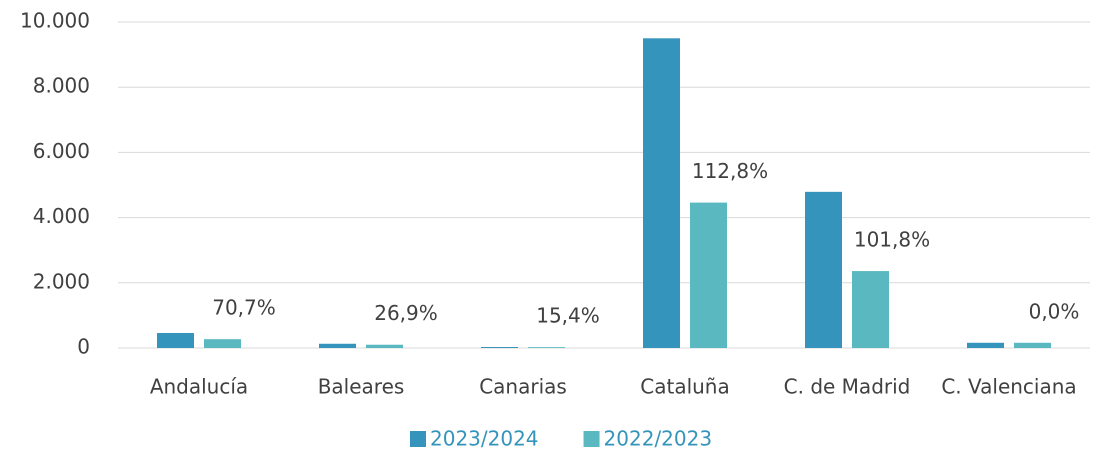  What do you see at coordinates (61, 86) in the screenshot?
I see `y-tick-label: 8.000` at bounding box center [61, 86].